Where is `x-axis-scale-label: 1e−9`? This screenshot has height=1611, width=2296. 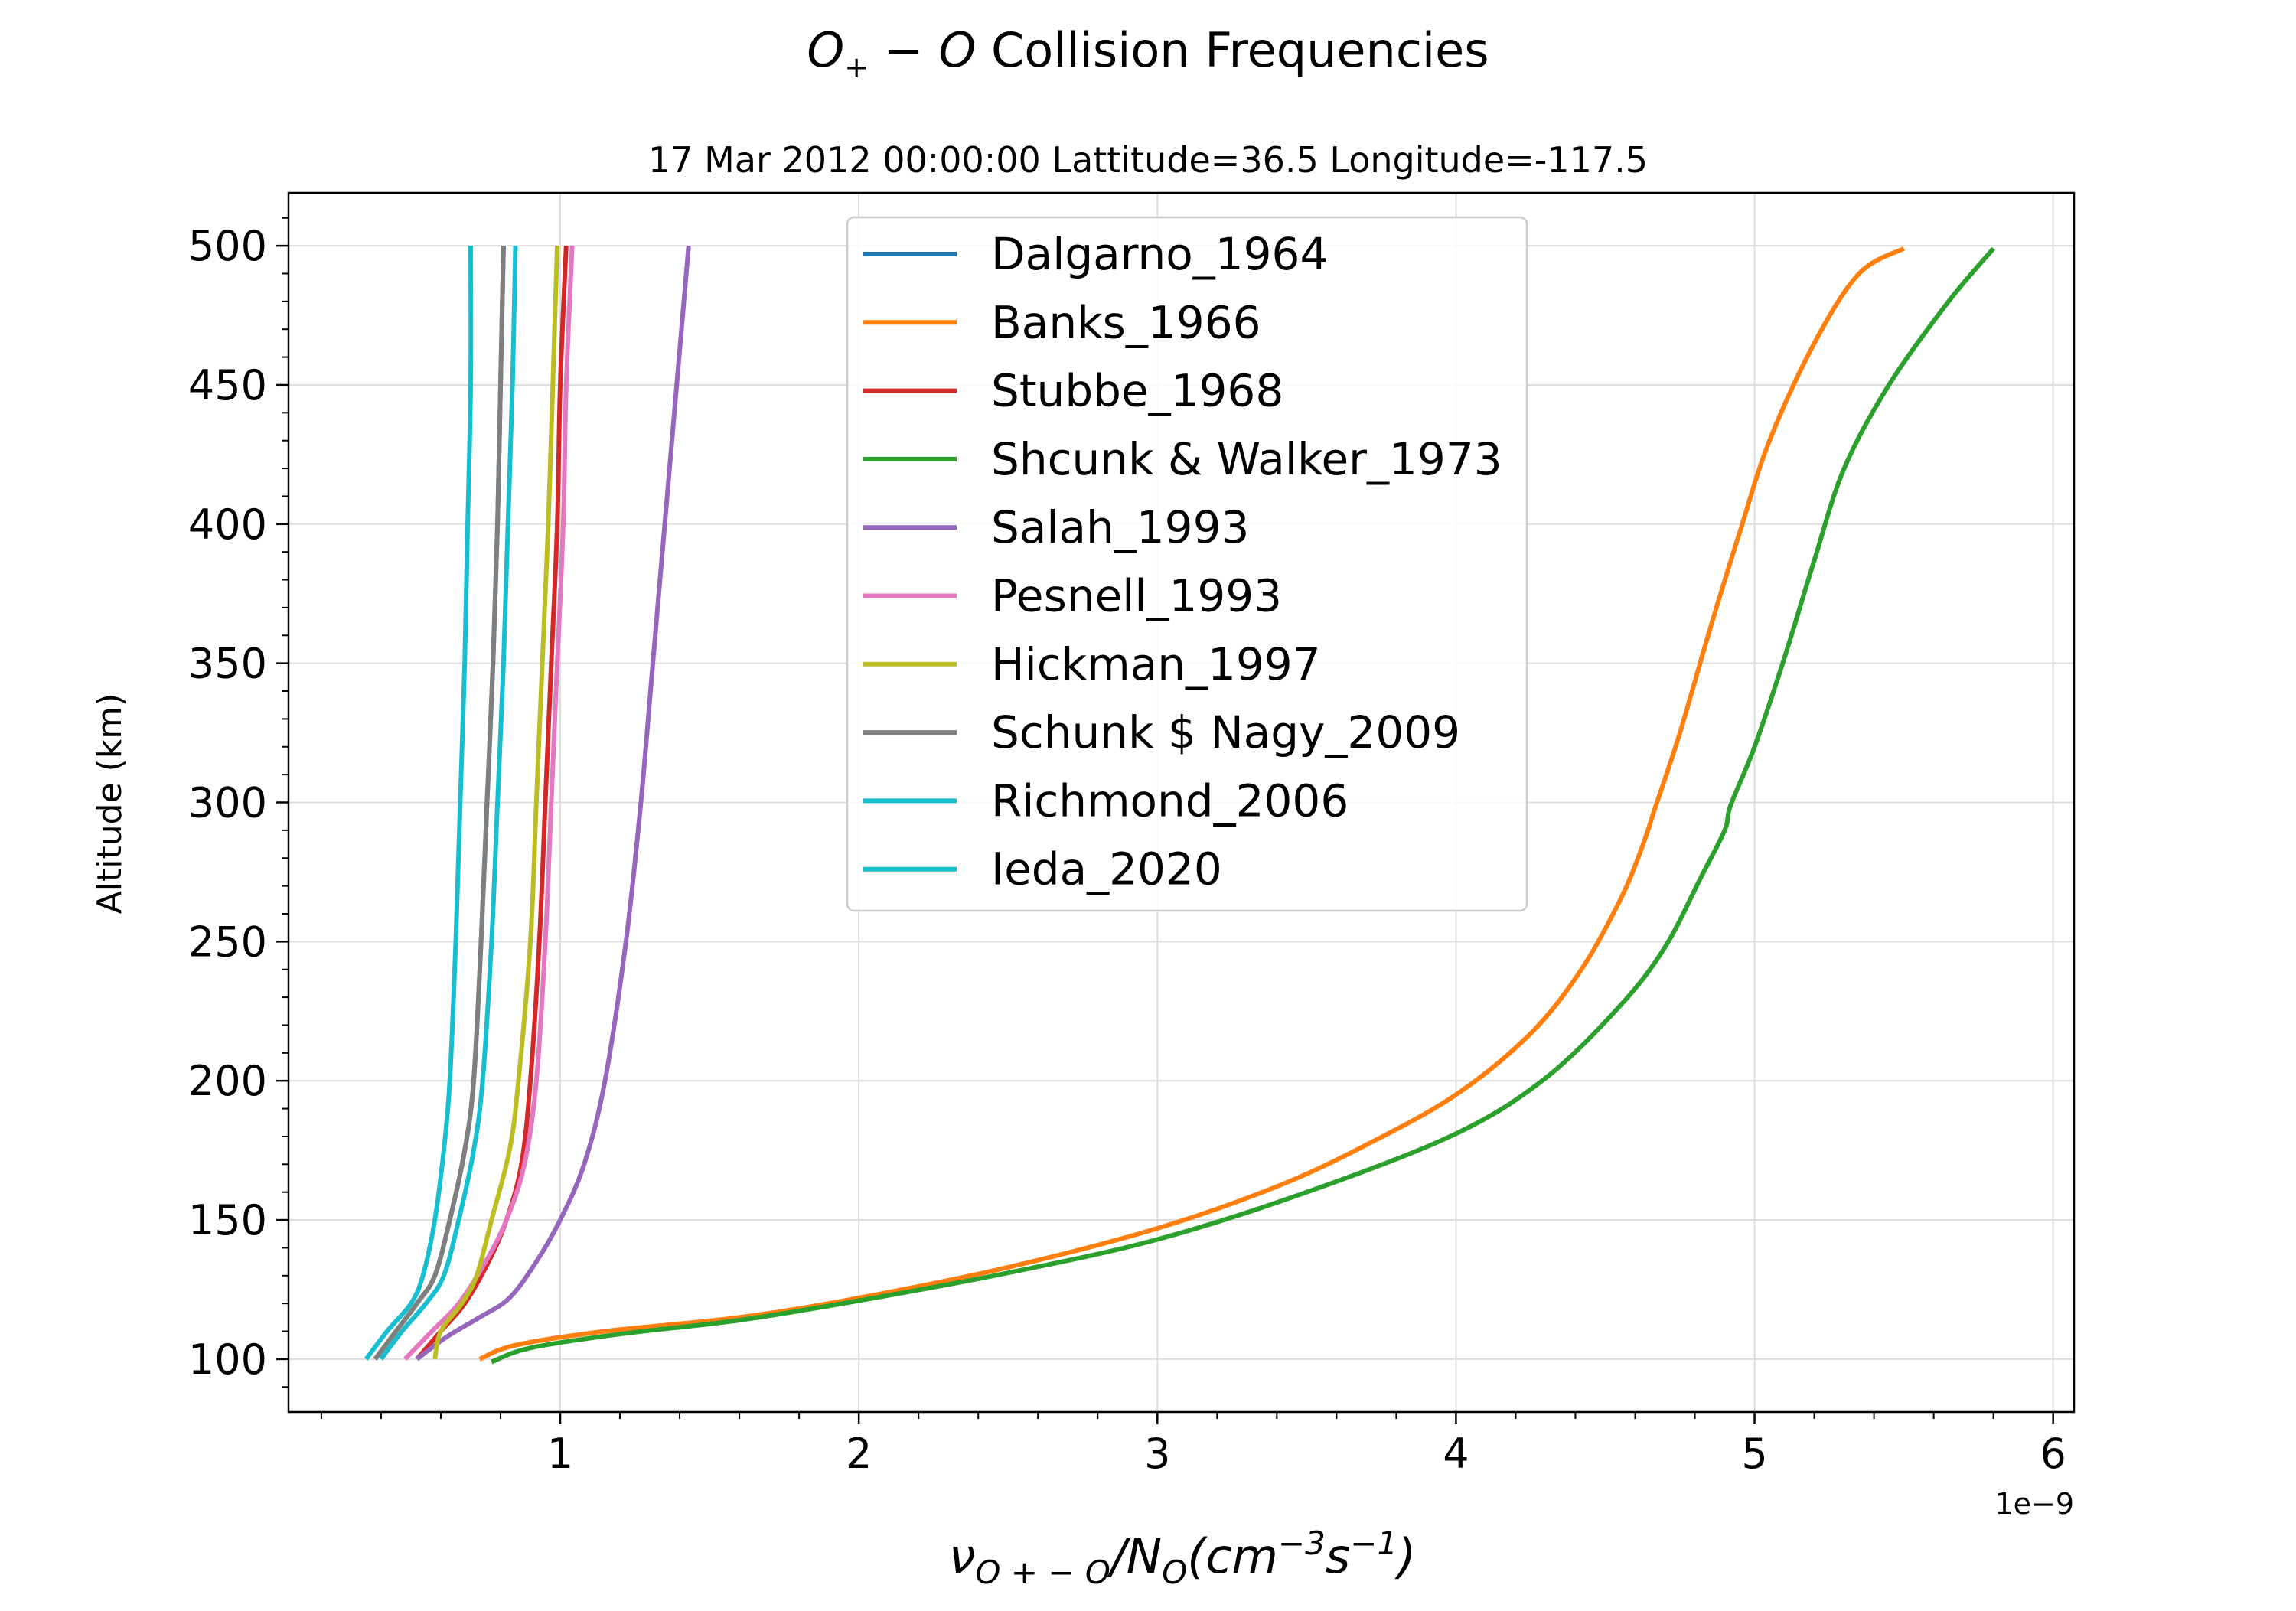
x-axis-scale-label: 1e−9 is located at coordinates (2034, 1504).